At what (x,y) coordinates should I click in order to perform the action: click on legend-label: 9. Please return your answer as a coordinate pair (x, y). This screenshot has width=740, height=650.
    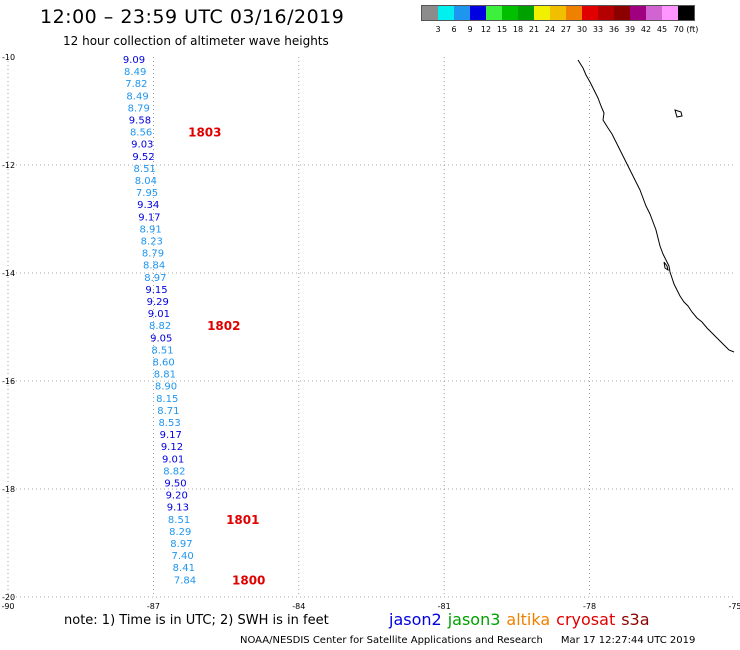
    Looking at the image, I should click on (470, 29).